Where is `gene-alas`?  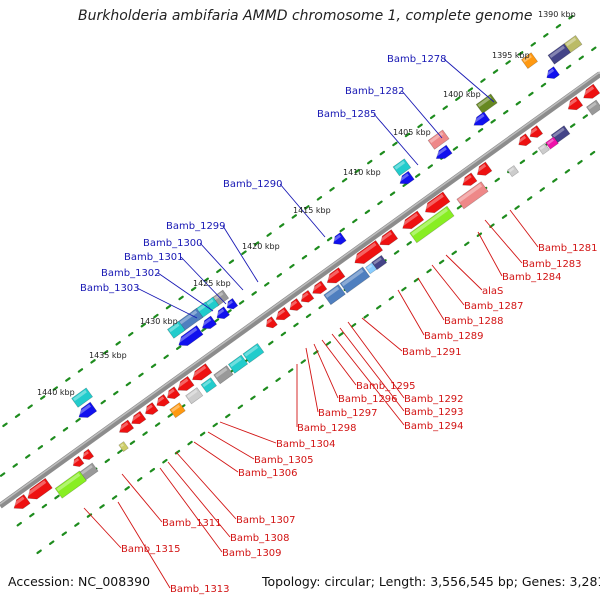 gene-alas is located at coordinates (437, 202).